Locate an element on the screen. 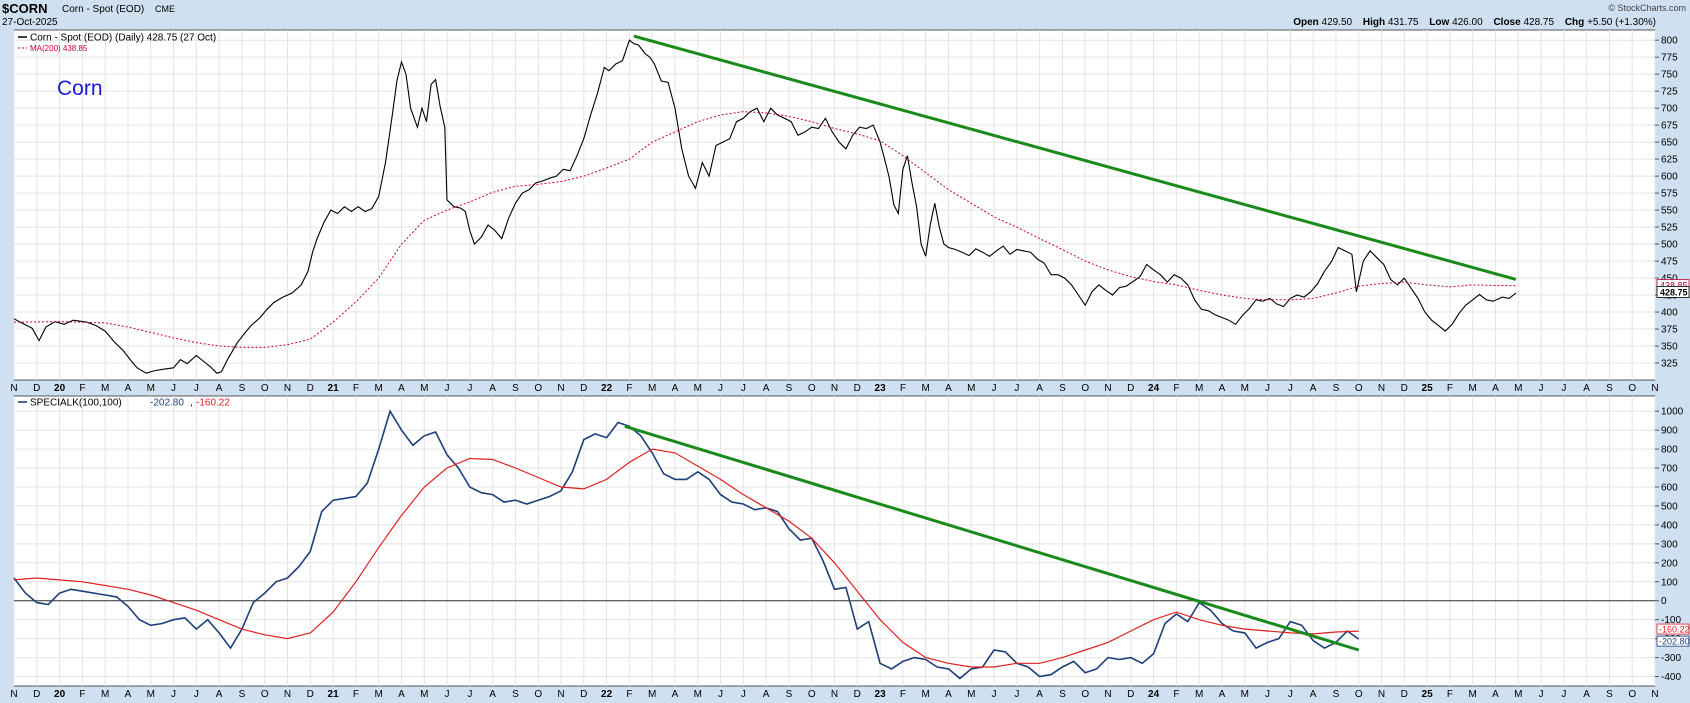 This screenshot has width=1690, height=703. y-tick-label: 350 is located at coordinates (1669, 347).